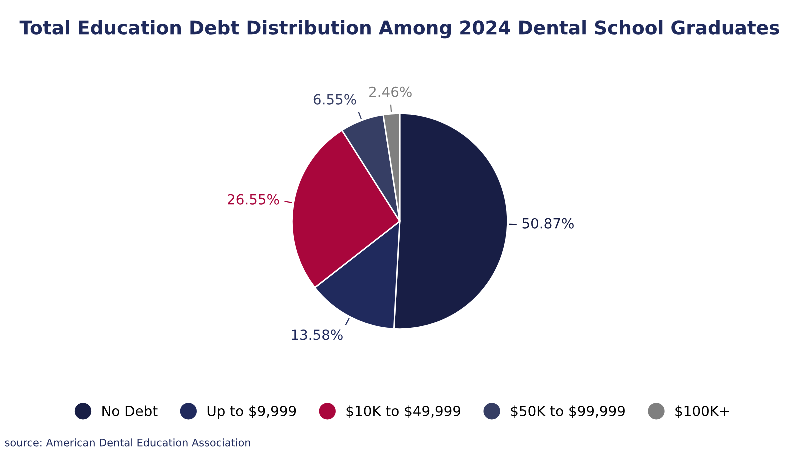 The height and width of the screenshot is (452, 800). I want to click on data-label: 2.46%, so click(391, 92).